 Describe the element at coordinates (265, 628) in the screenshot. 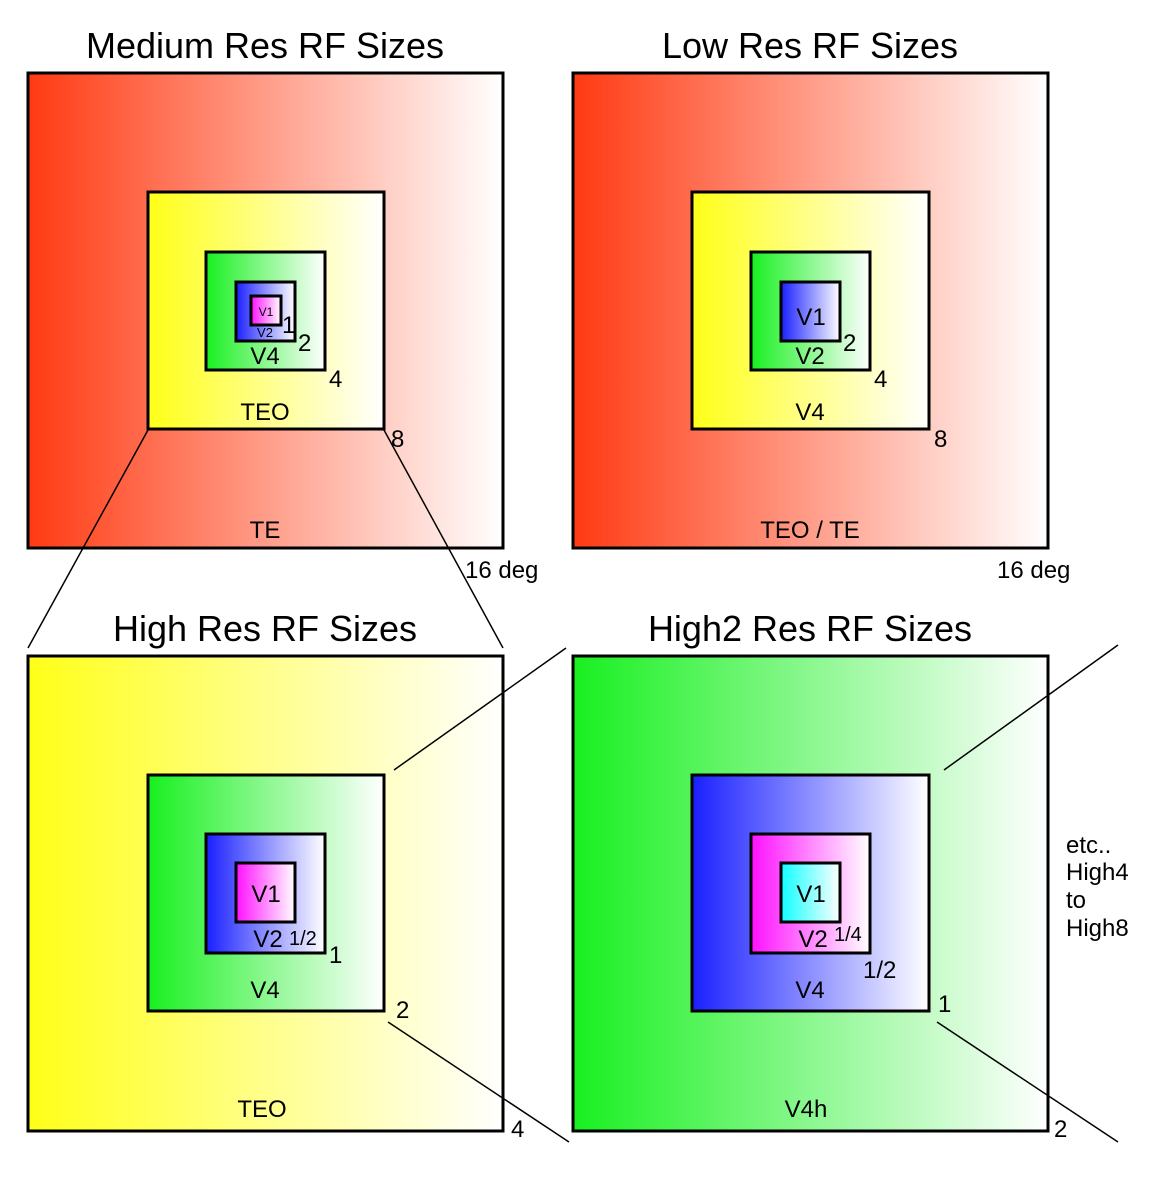

I see `panel-title: High Res RF Sizes` at that location.